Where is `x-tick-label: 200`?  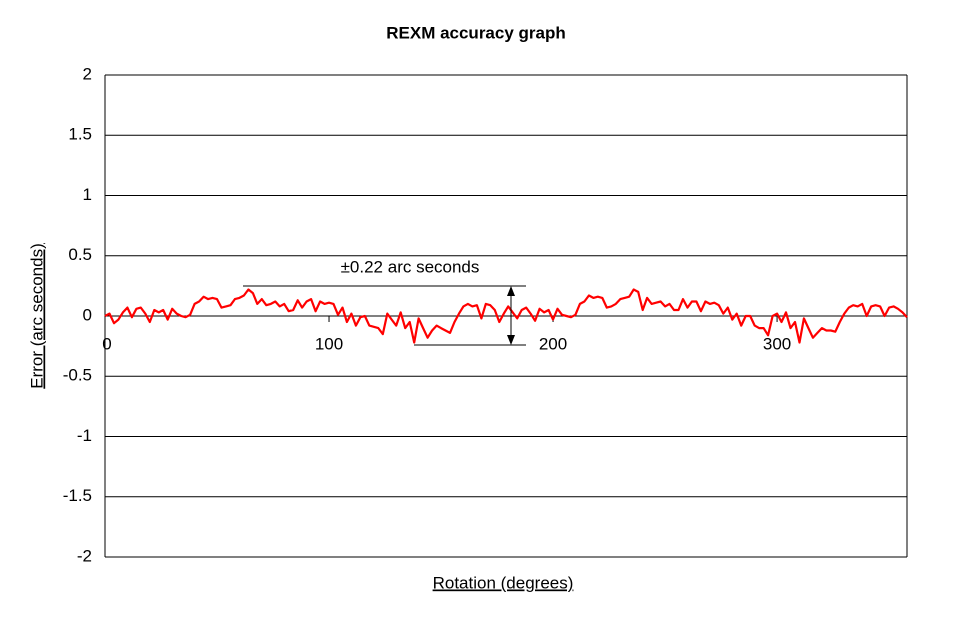
x-tick-label: 200 is located at coordinates (553, 343).